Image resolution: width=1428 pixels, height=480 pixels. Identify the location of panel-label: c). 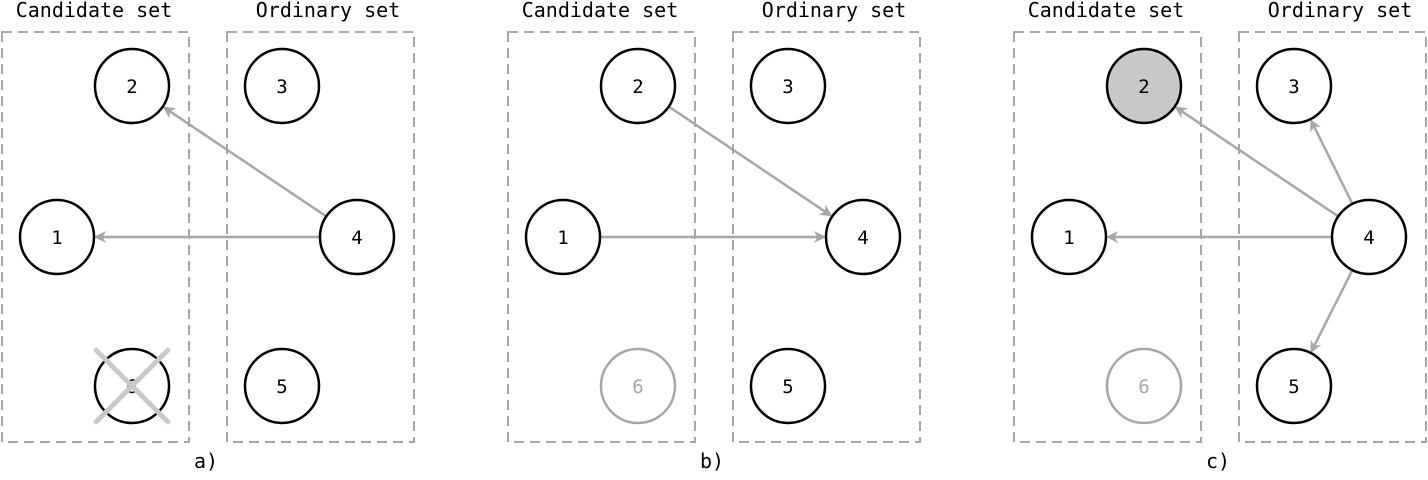
(1218, 461).